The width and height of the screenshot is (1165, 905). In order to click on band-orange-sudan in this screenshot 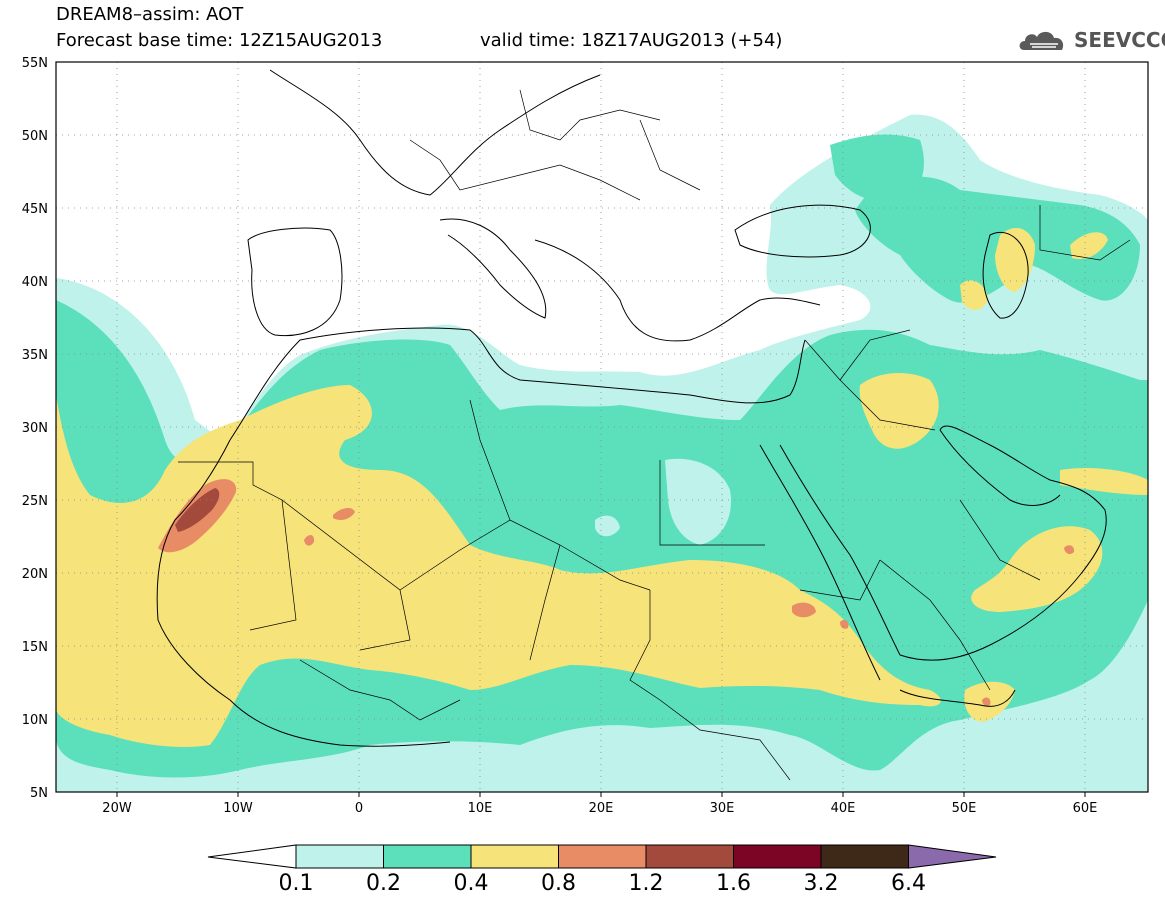, I will do `click(804, 610)`.